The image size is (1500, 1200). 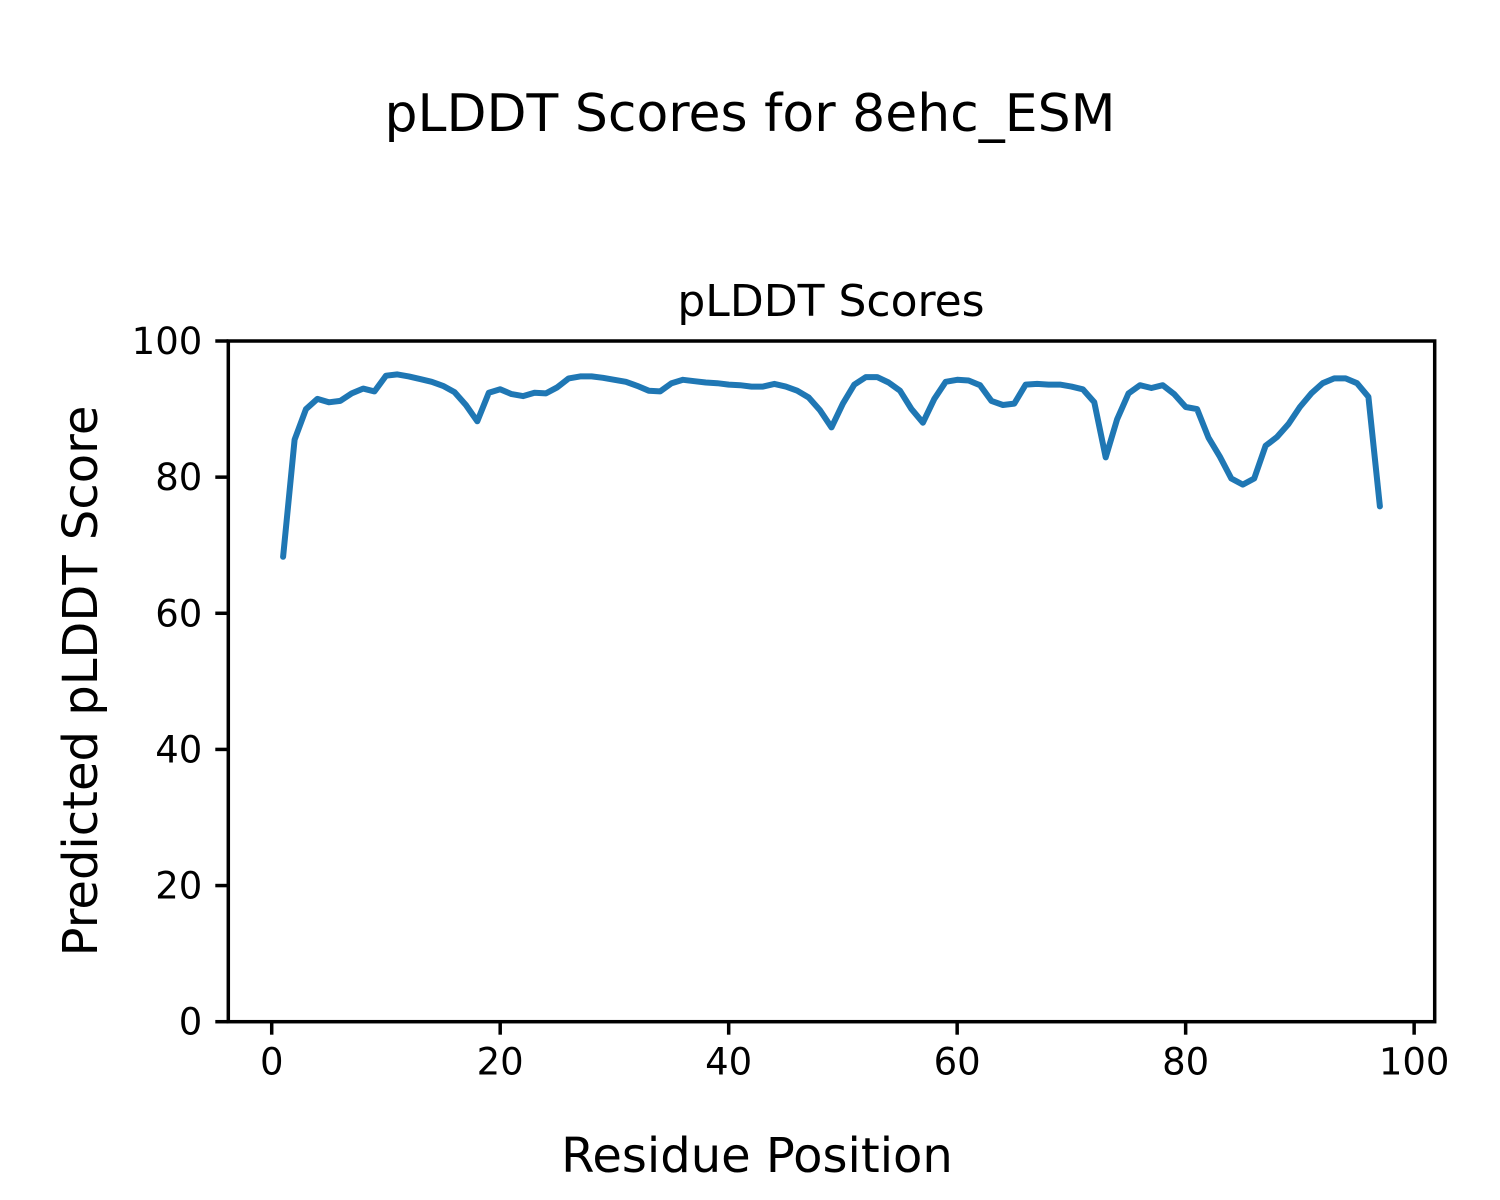 What do you see at coordinates (750, 114) in the screenshot?
I see `figure-title: pLDDT Scores for 8ehc_ESM` at bounding box center [750, 114].